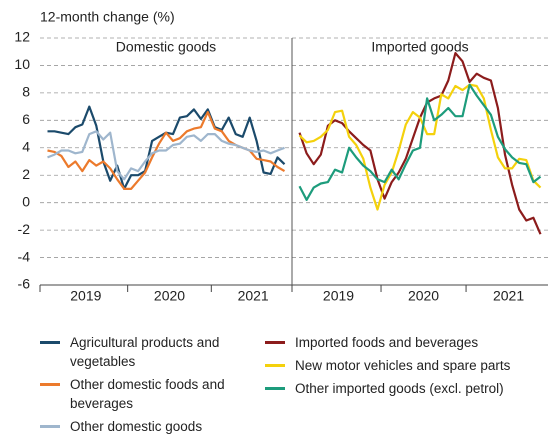  I want to click on y-tick-label: -6, so click(24, 284).